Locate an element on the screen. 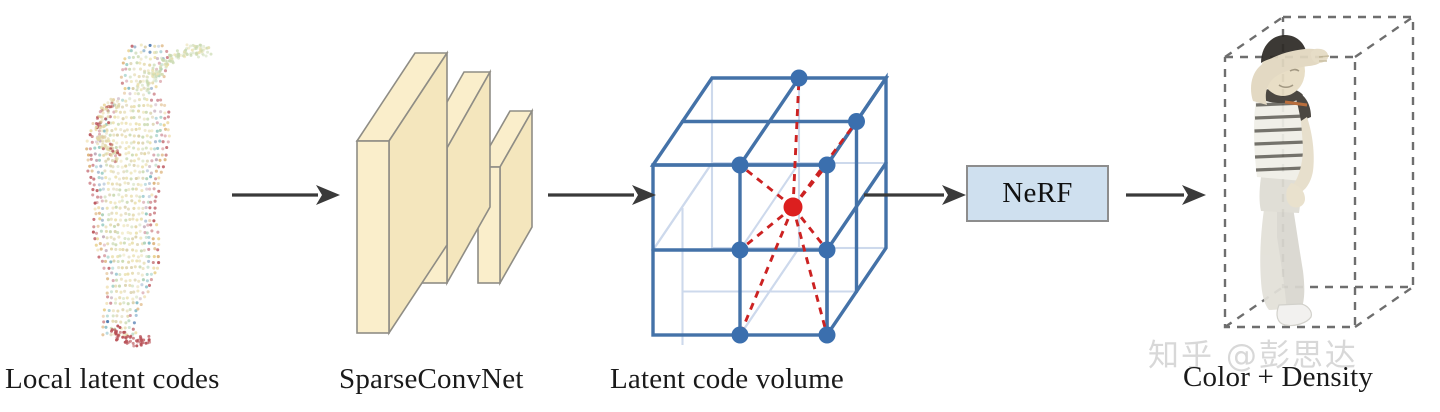 Image resolution: width=1440 pixels, height=412 pixels. rendered-person is located at coordinates (1290, 181).